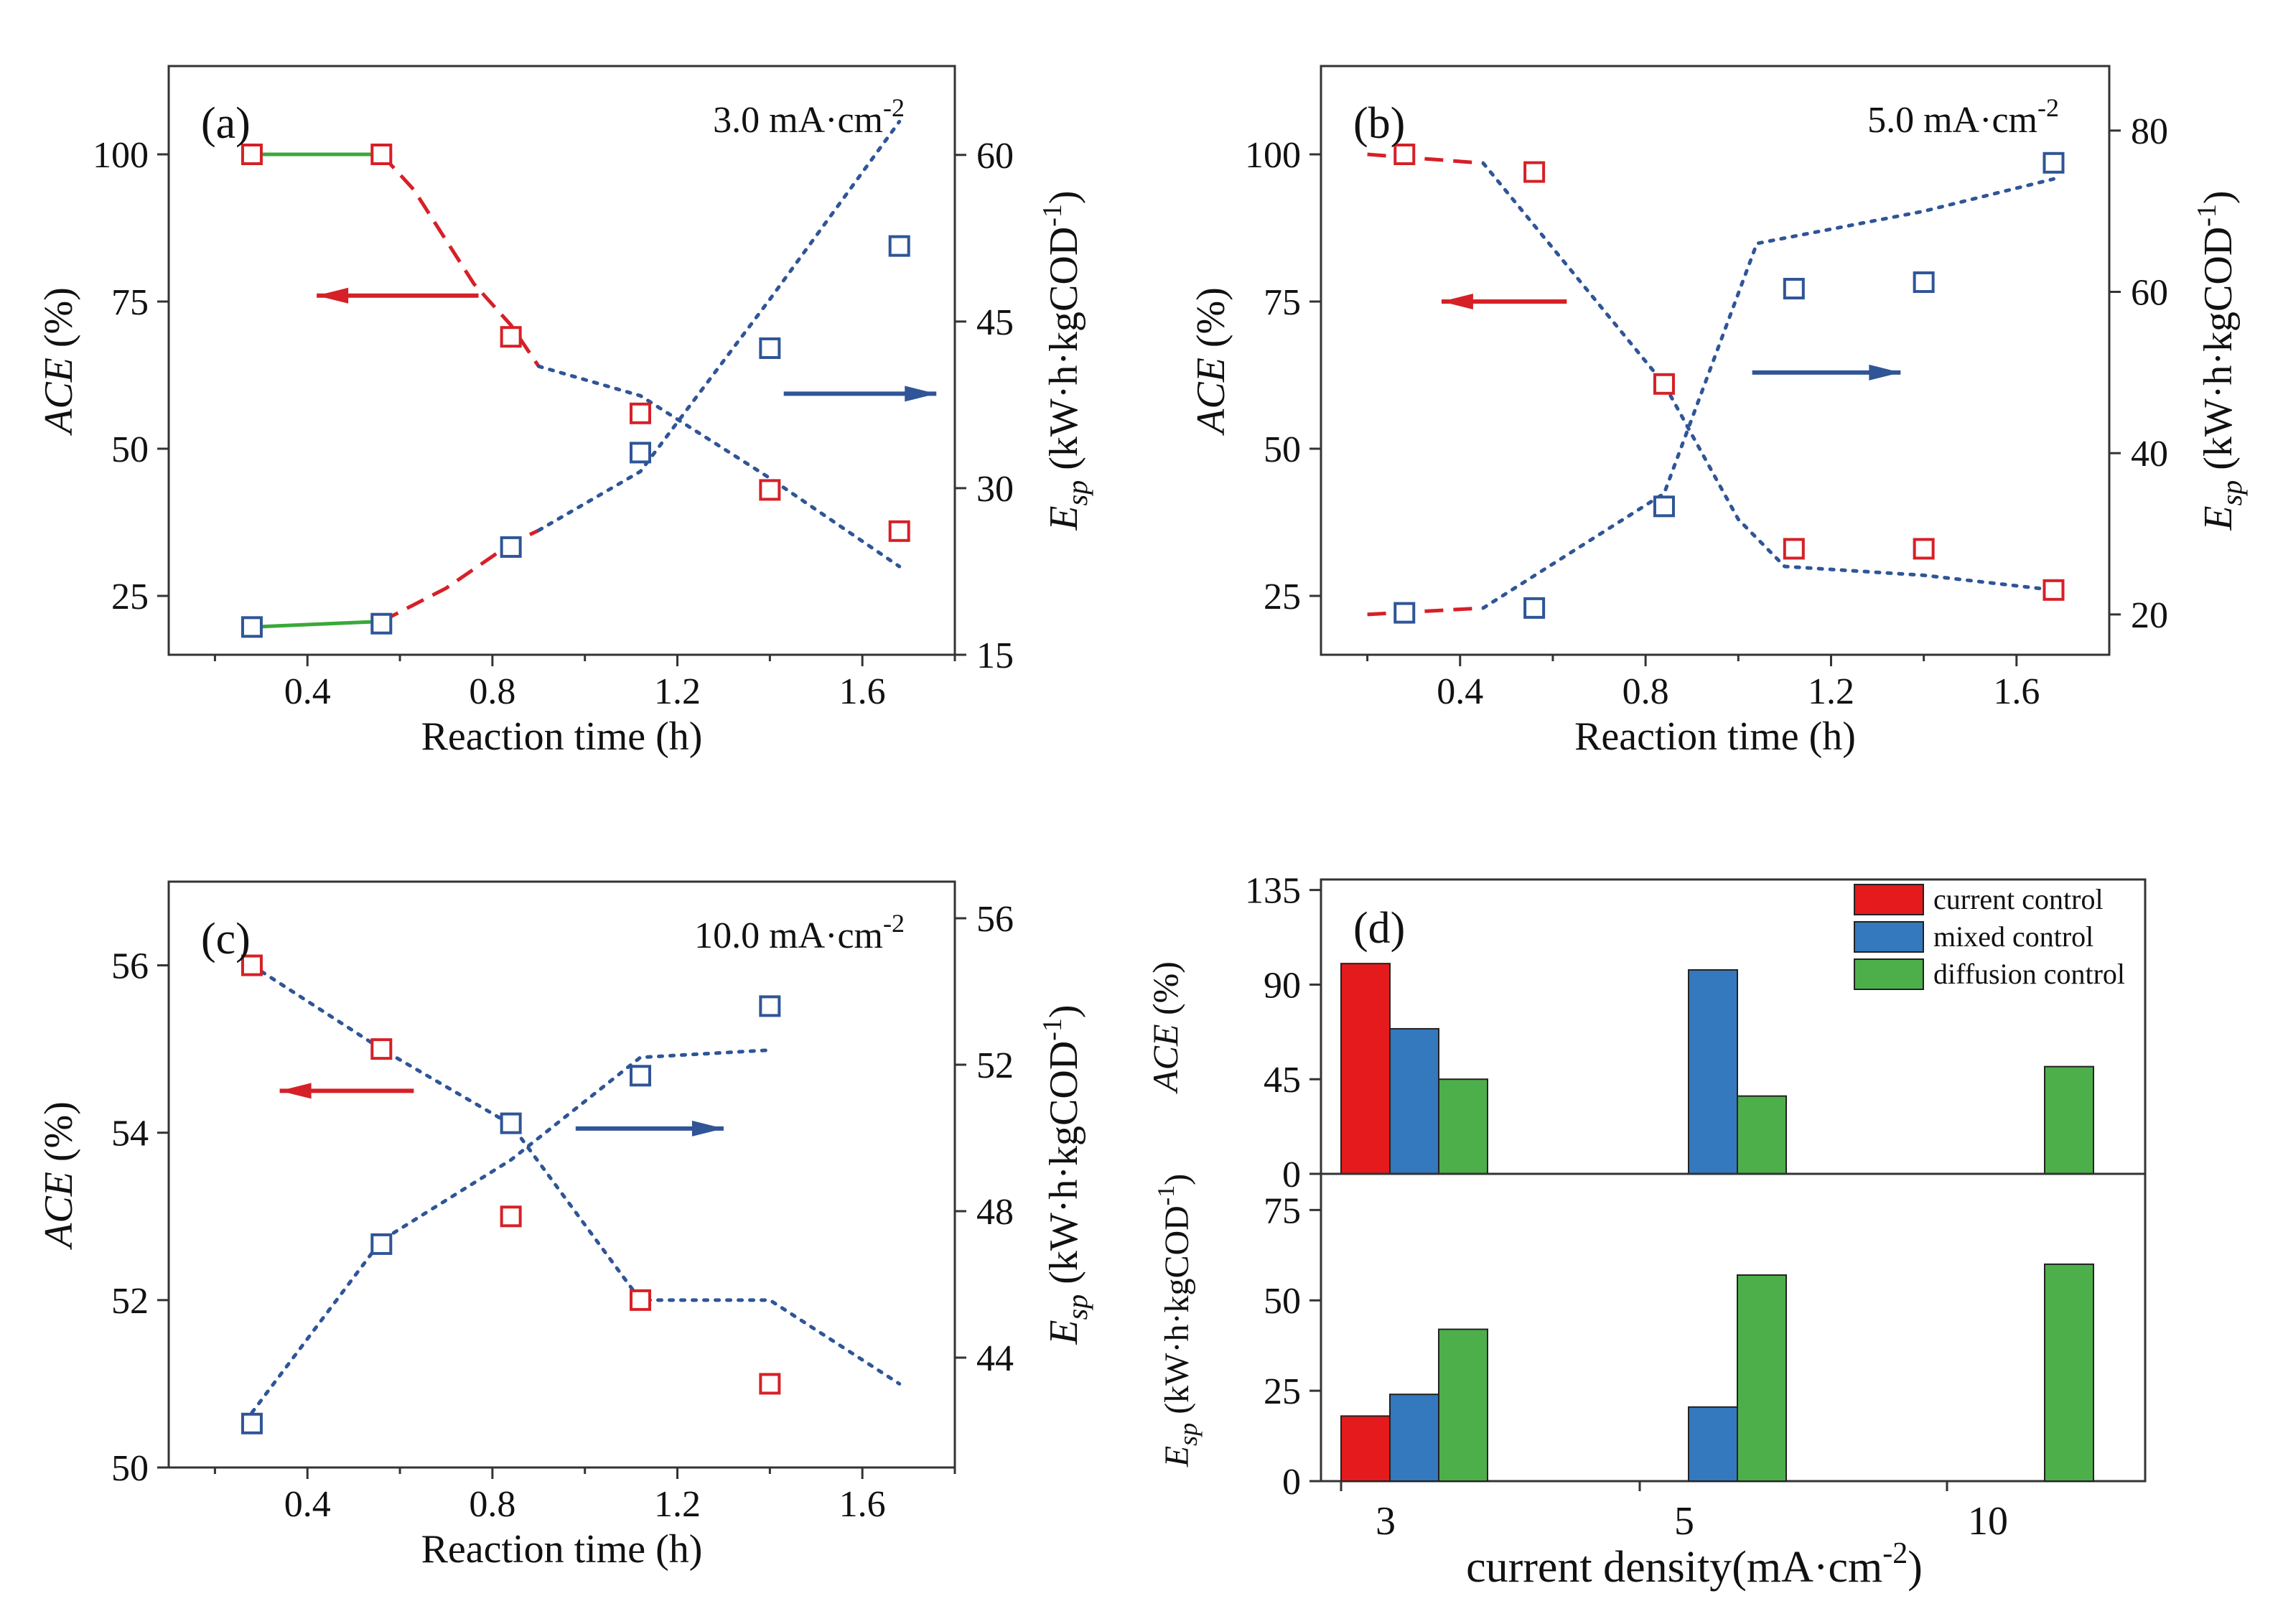 The image size is (2283, 1624). Describe the element at coordinates (1273, 155) in the screenshot. I see `y-tick-label: 100` at that location.